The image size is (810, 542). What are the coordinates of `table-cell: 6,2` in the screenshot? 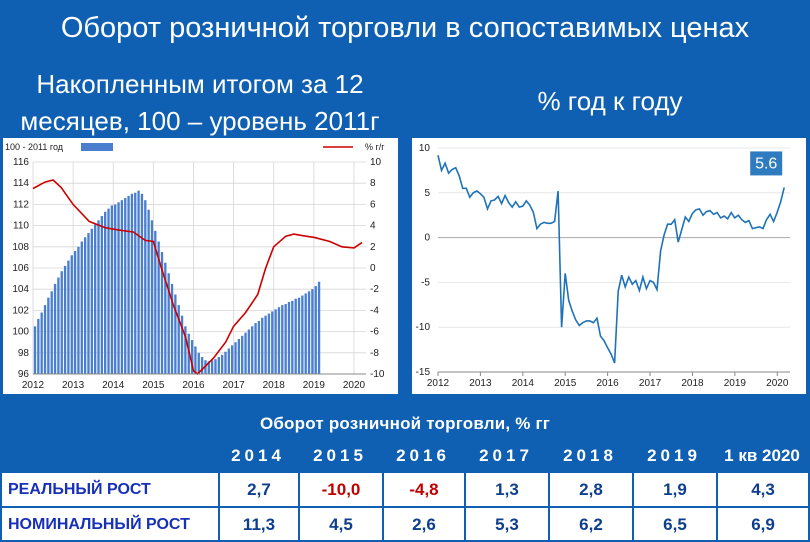 It's located at (590, 523).